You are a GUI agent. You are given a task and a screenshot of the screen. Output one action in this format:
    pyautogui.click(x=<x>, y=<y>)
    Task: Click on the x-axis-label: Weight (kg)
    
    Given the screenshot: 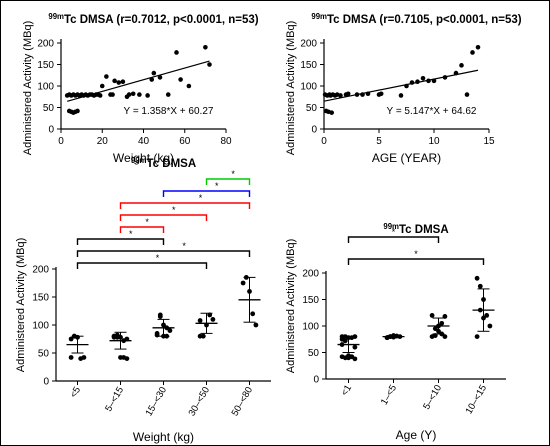 What is the action you would take?
    pyautogui.click(x=143, y=158)
    